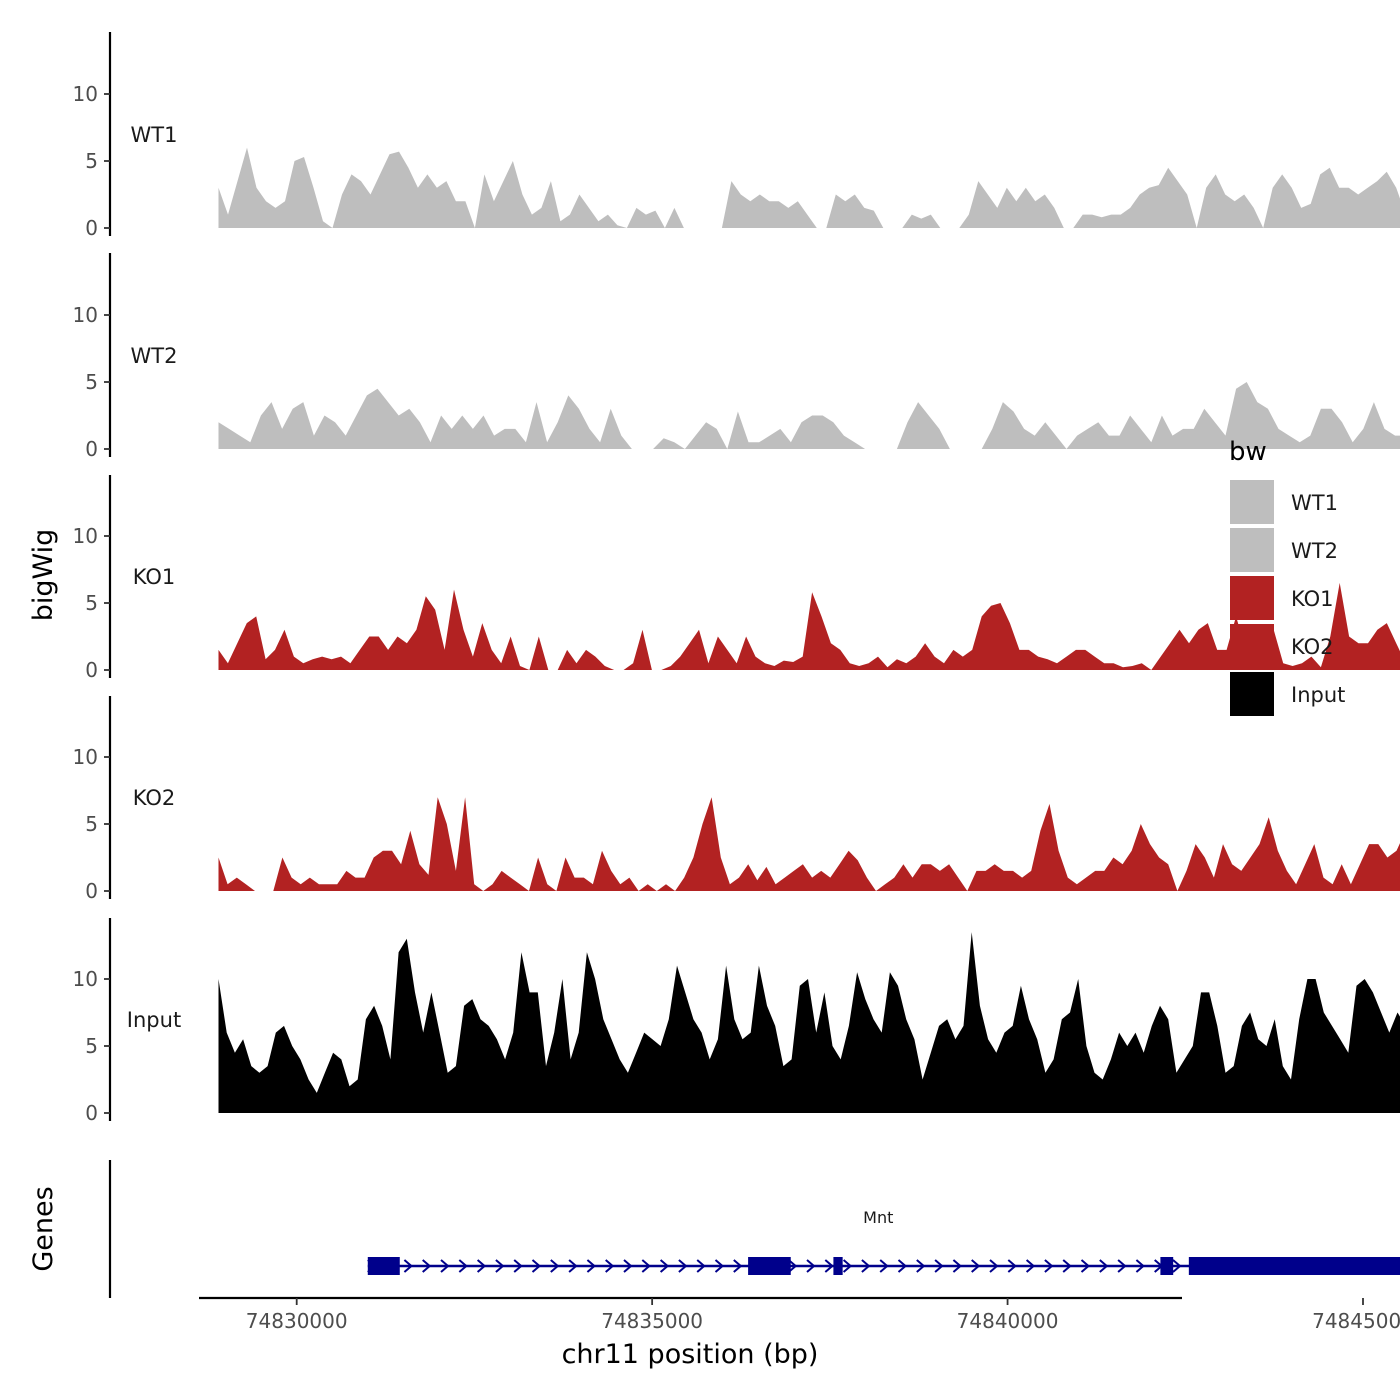  I want to click on x-axis: 74830000 74835000 74840000 74845000, so click(799, 1314).